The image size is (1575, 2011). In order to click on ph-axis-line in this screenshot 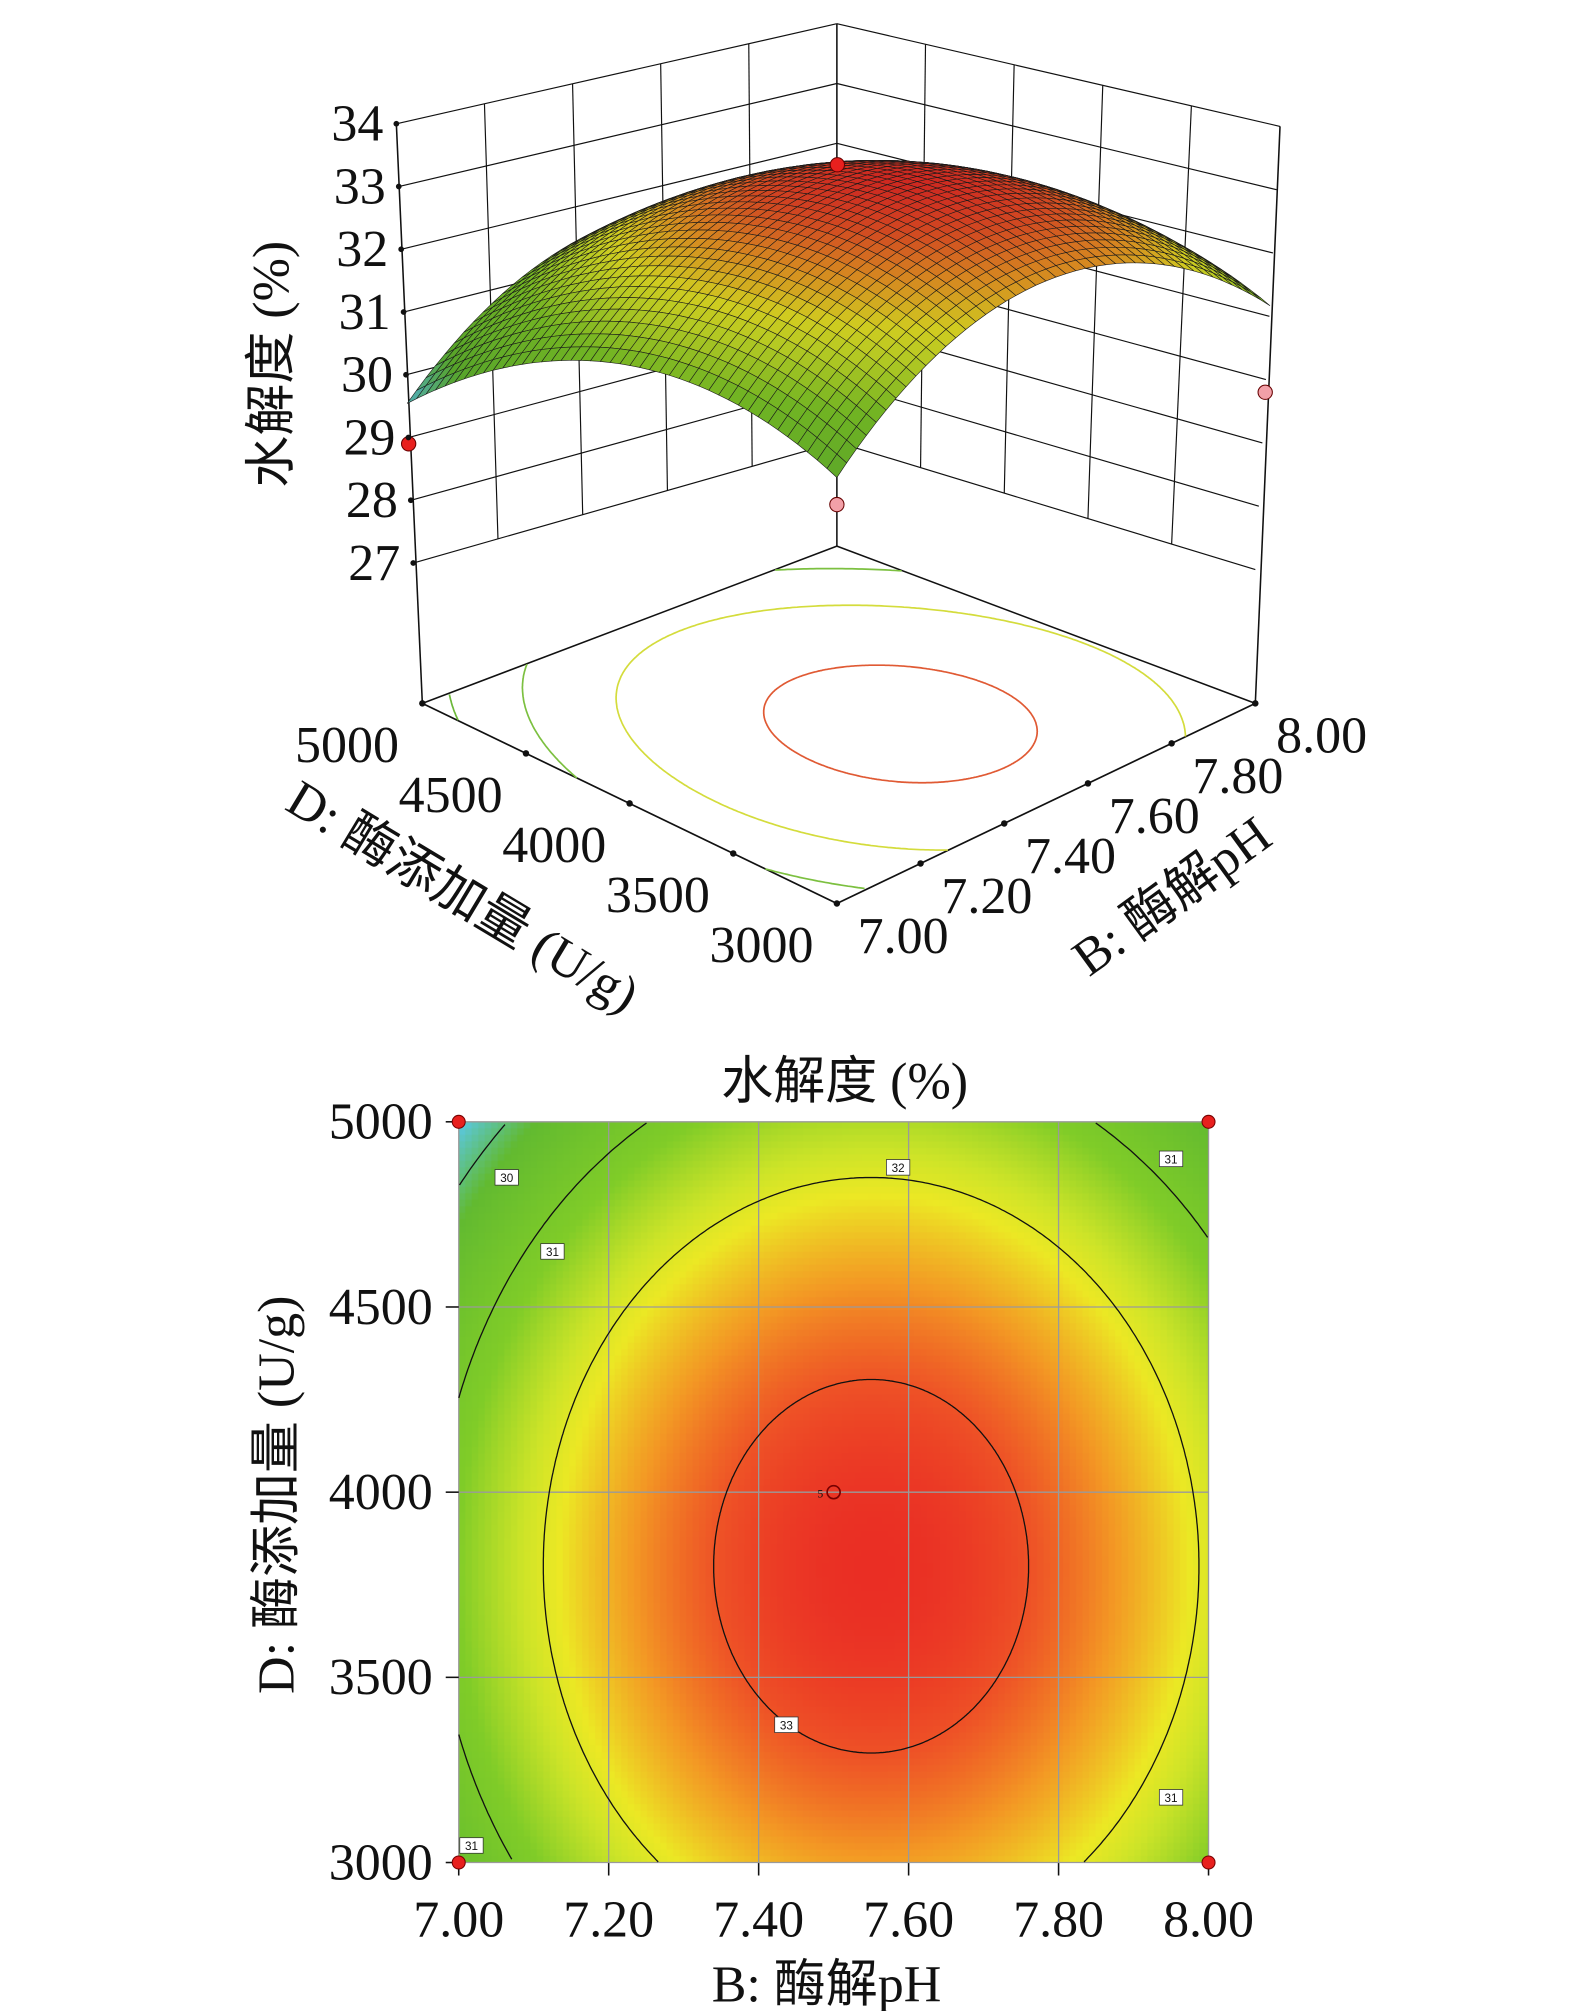, I will do `click(1046, 803)`.